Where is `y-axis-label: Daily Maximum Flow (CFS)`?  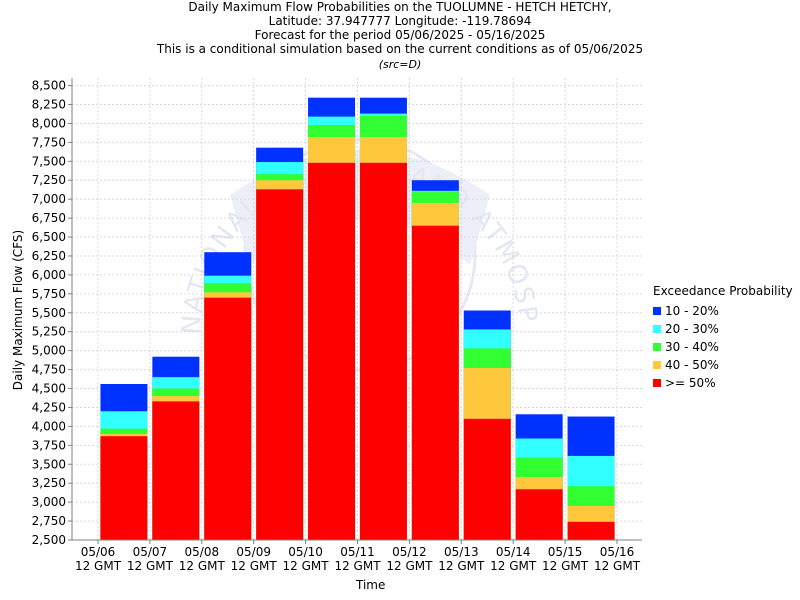
y-axis-label: Daily Maximum Flow (CFS) is located at coordinates (18, 310).